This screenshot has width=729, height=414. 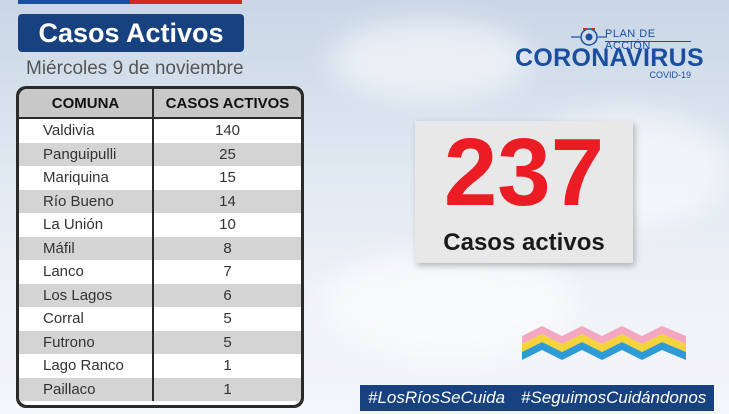 I want to click on hashtag-bar: #LosRíosSeCuida #SeguimosCuidándonos, so click(x=537, y=398).